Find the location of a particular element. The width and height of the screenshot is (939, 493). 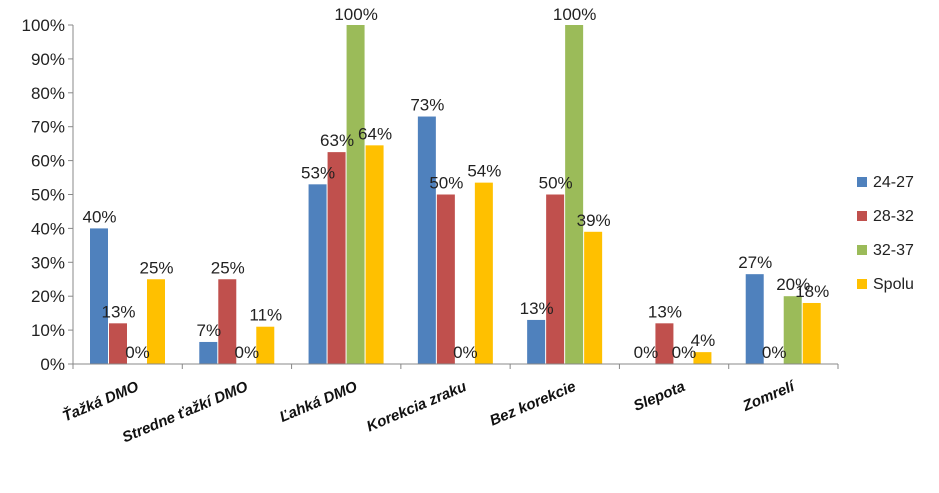

y-tick-label: 10% is located at coordinates (48, 330).